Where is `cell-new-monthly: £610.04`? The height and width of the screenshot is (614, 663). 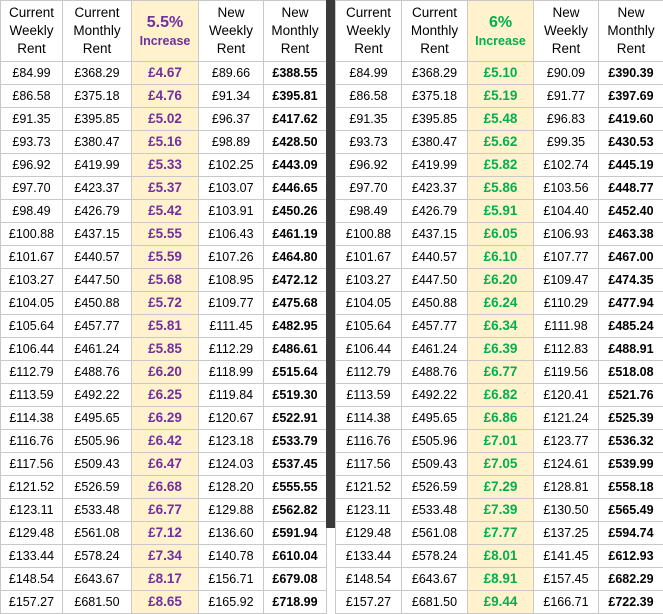 cell-new-monthly: £610.04 is located at coordinates (295, 556).